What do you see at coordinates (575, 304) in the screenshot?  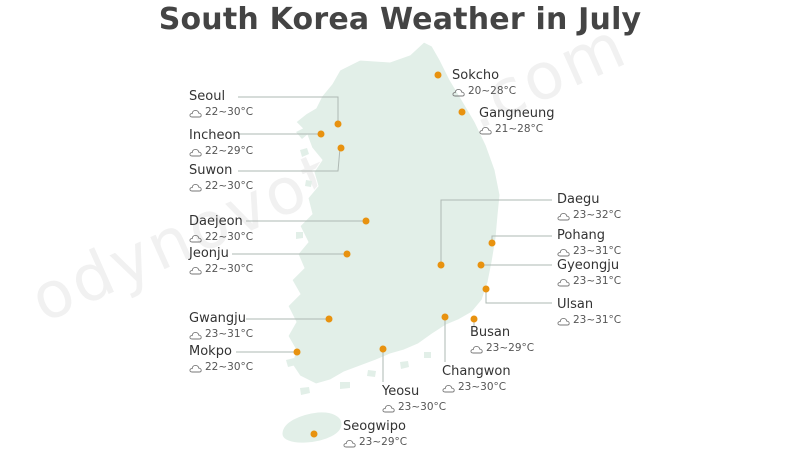 I see `city-name: Ulsan` at bounding box center [575, 304].